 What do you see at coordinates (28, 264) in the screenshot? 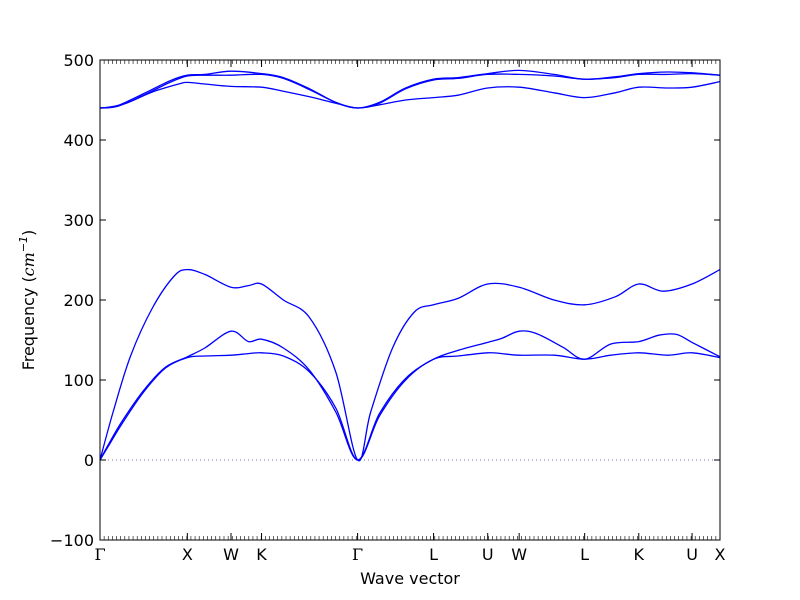
I see `y-axis-label-unit: cm` at bounding box center [28, 264].